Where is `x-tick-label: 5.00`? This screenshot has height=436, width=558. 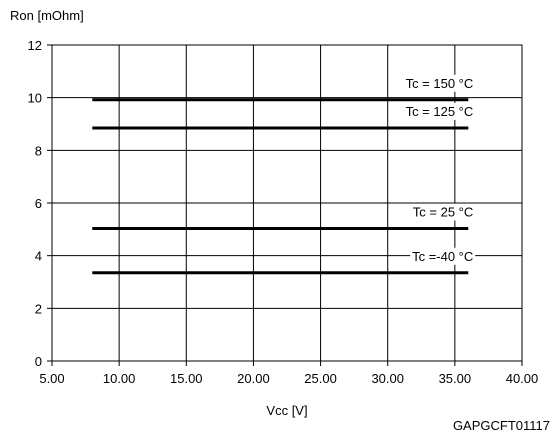
x-tick-label: 5.00 is located at coordinates (51, 378).